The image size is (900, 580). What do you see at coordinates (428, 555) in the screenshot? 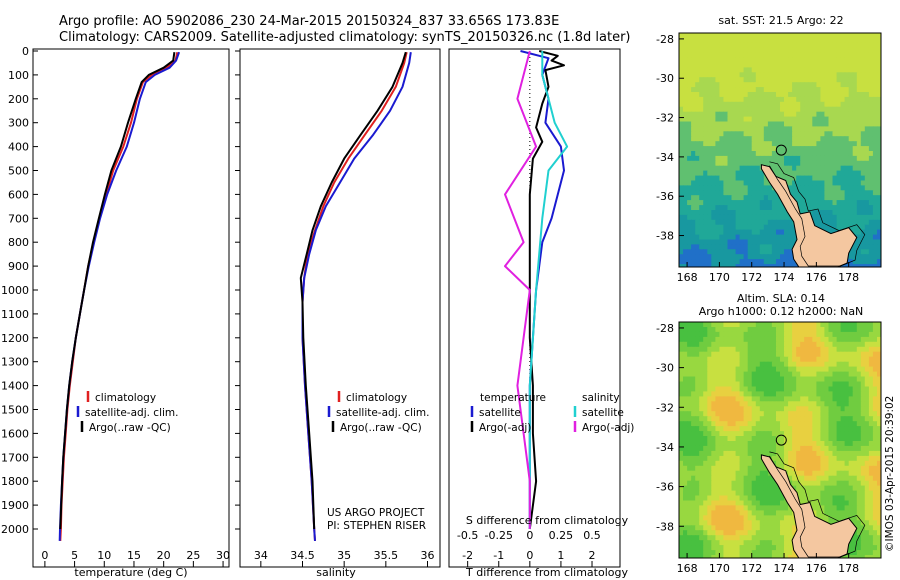
I see `x-tick-label: 36` at bounding box center [428, 555].